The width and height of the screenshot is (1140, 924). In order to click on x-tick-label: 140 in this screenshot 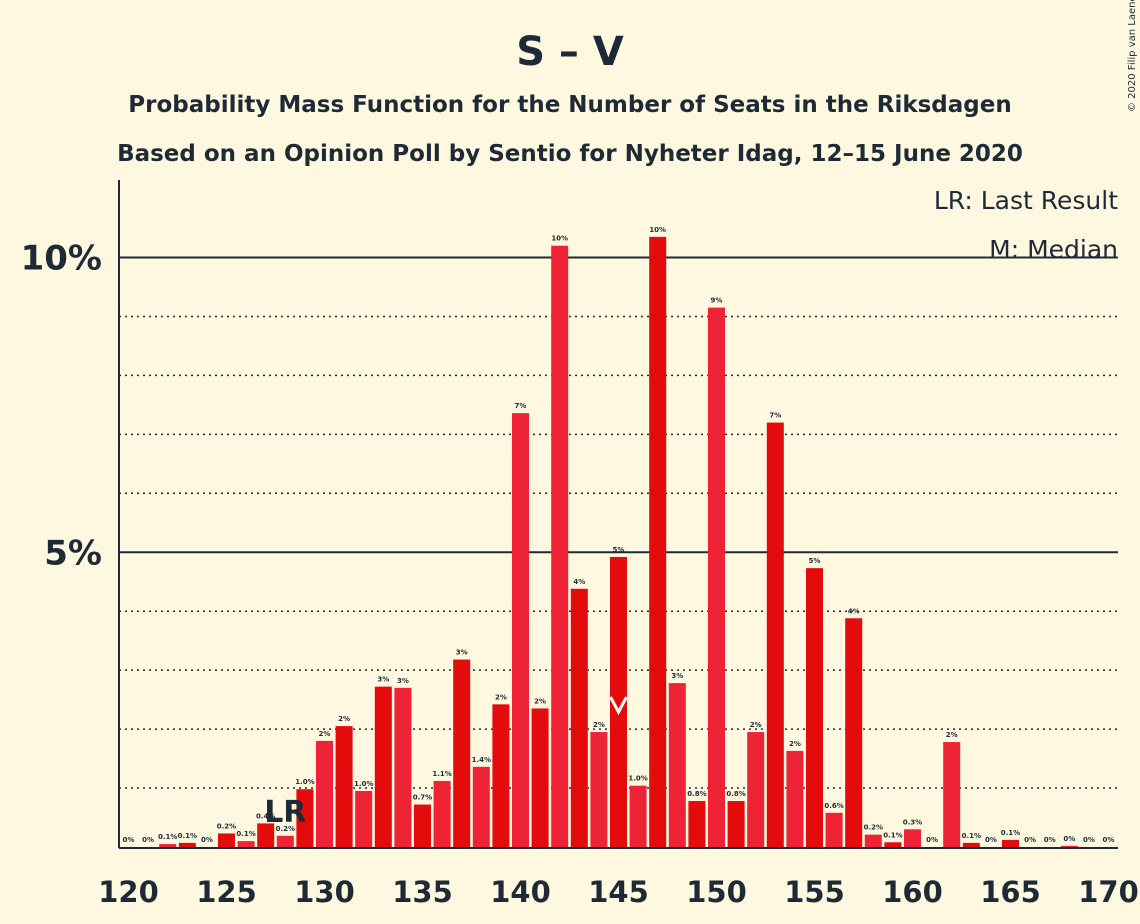, I will do `click(520, 892)`.